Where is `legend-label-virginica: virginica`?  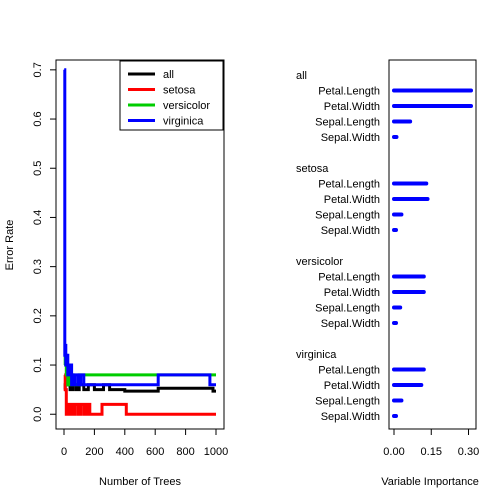
legend-label-virginica: virginica is located at coordinates (183, 122).